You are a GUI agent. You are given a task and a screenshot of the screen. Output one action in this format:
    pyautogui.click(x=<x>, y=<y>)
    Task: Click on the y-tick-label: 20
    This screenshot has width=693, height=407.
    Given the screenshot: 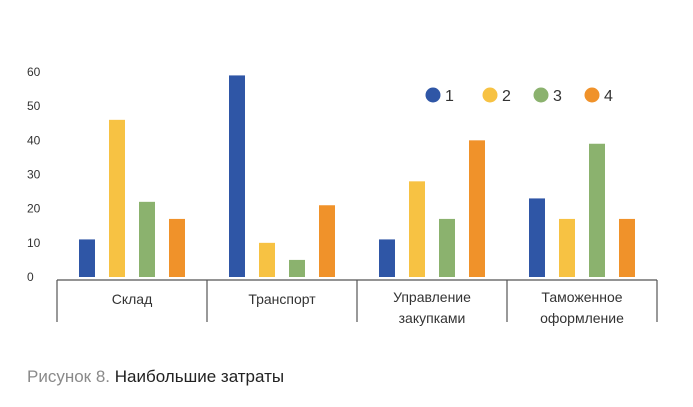 What is the action you would take?
    pyautogui.click(x=34, y=209)
    